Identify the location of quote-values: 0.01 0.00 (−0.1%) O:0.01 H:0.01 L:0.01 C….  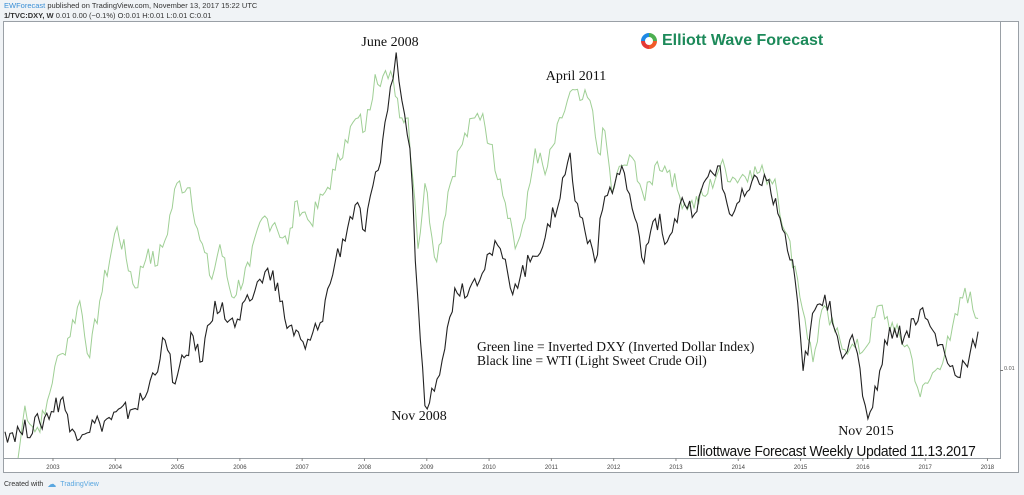
(133, 15).